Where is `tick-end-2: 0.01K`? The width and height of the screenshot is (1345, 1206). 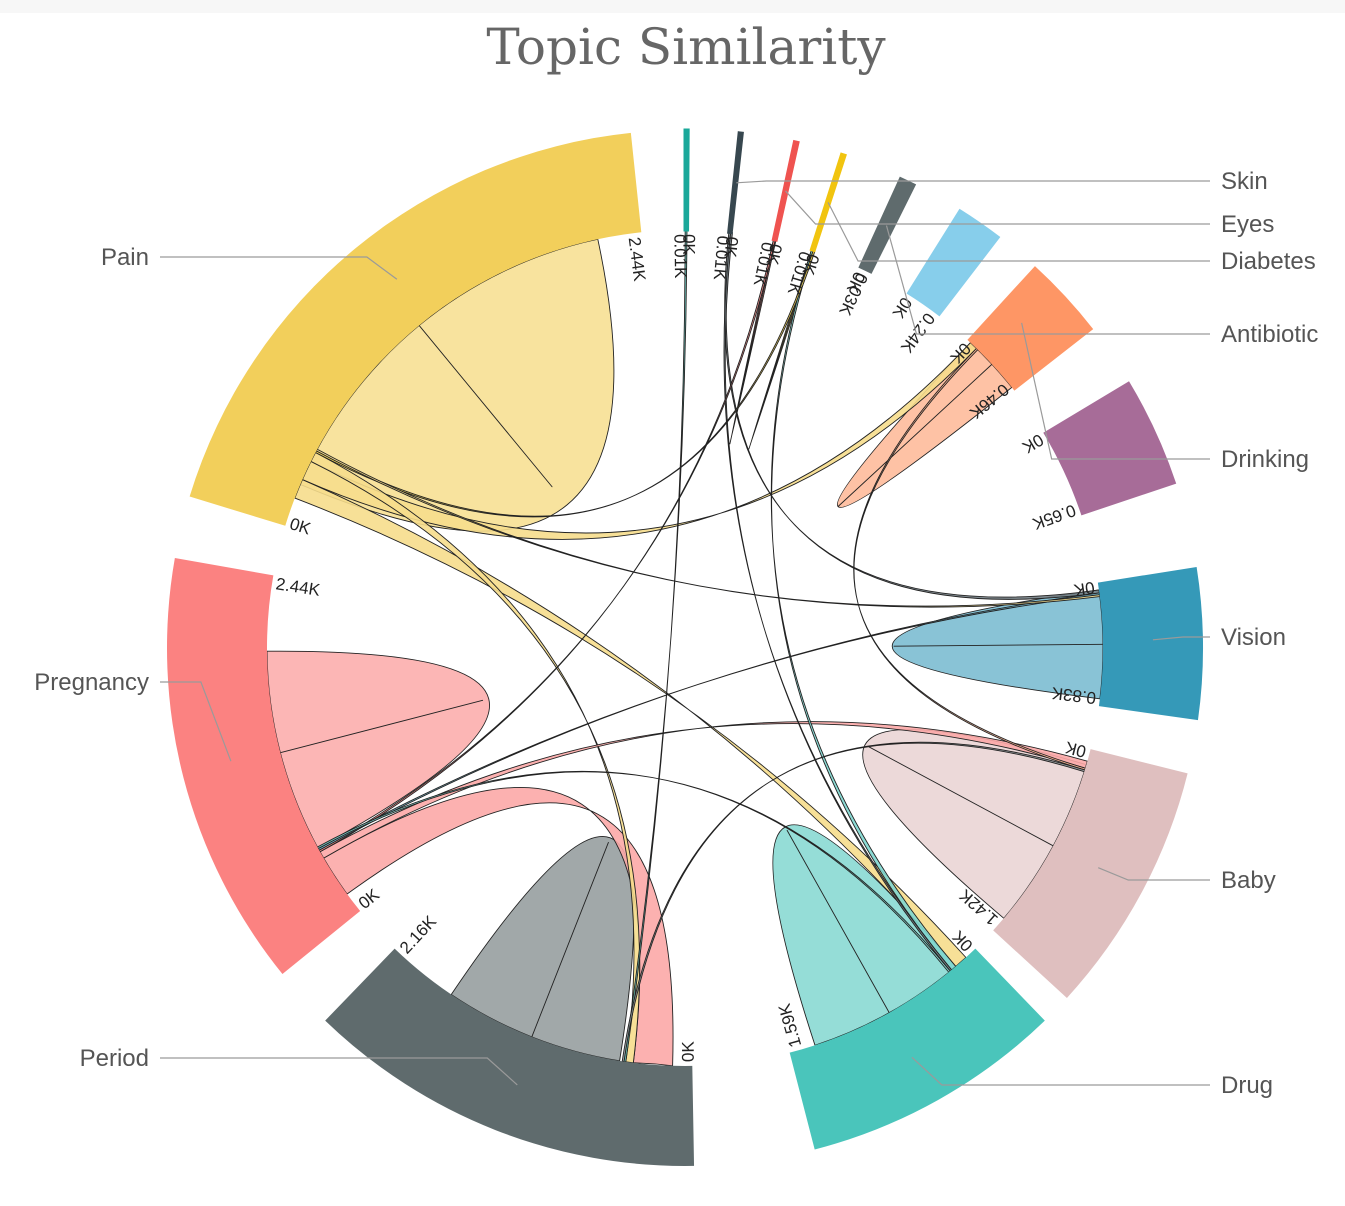
tick-end-2: 0.01K is located at coordinates (764, 264).